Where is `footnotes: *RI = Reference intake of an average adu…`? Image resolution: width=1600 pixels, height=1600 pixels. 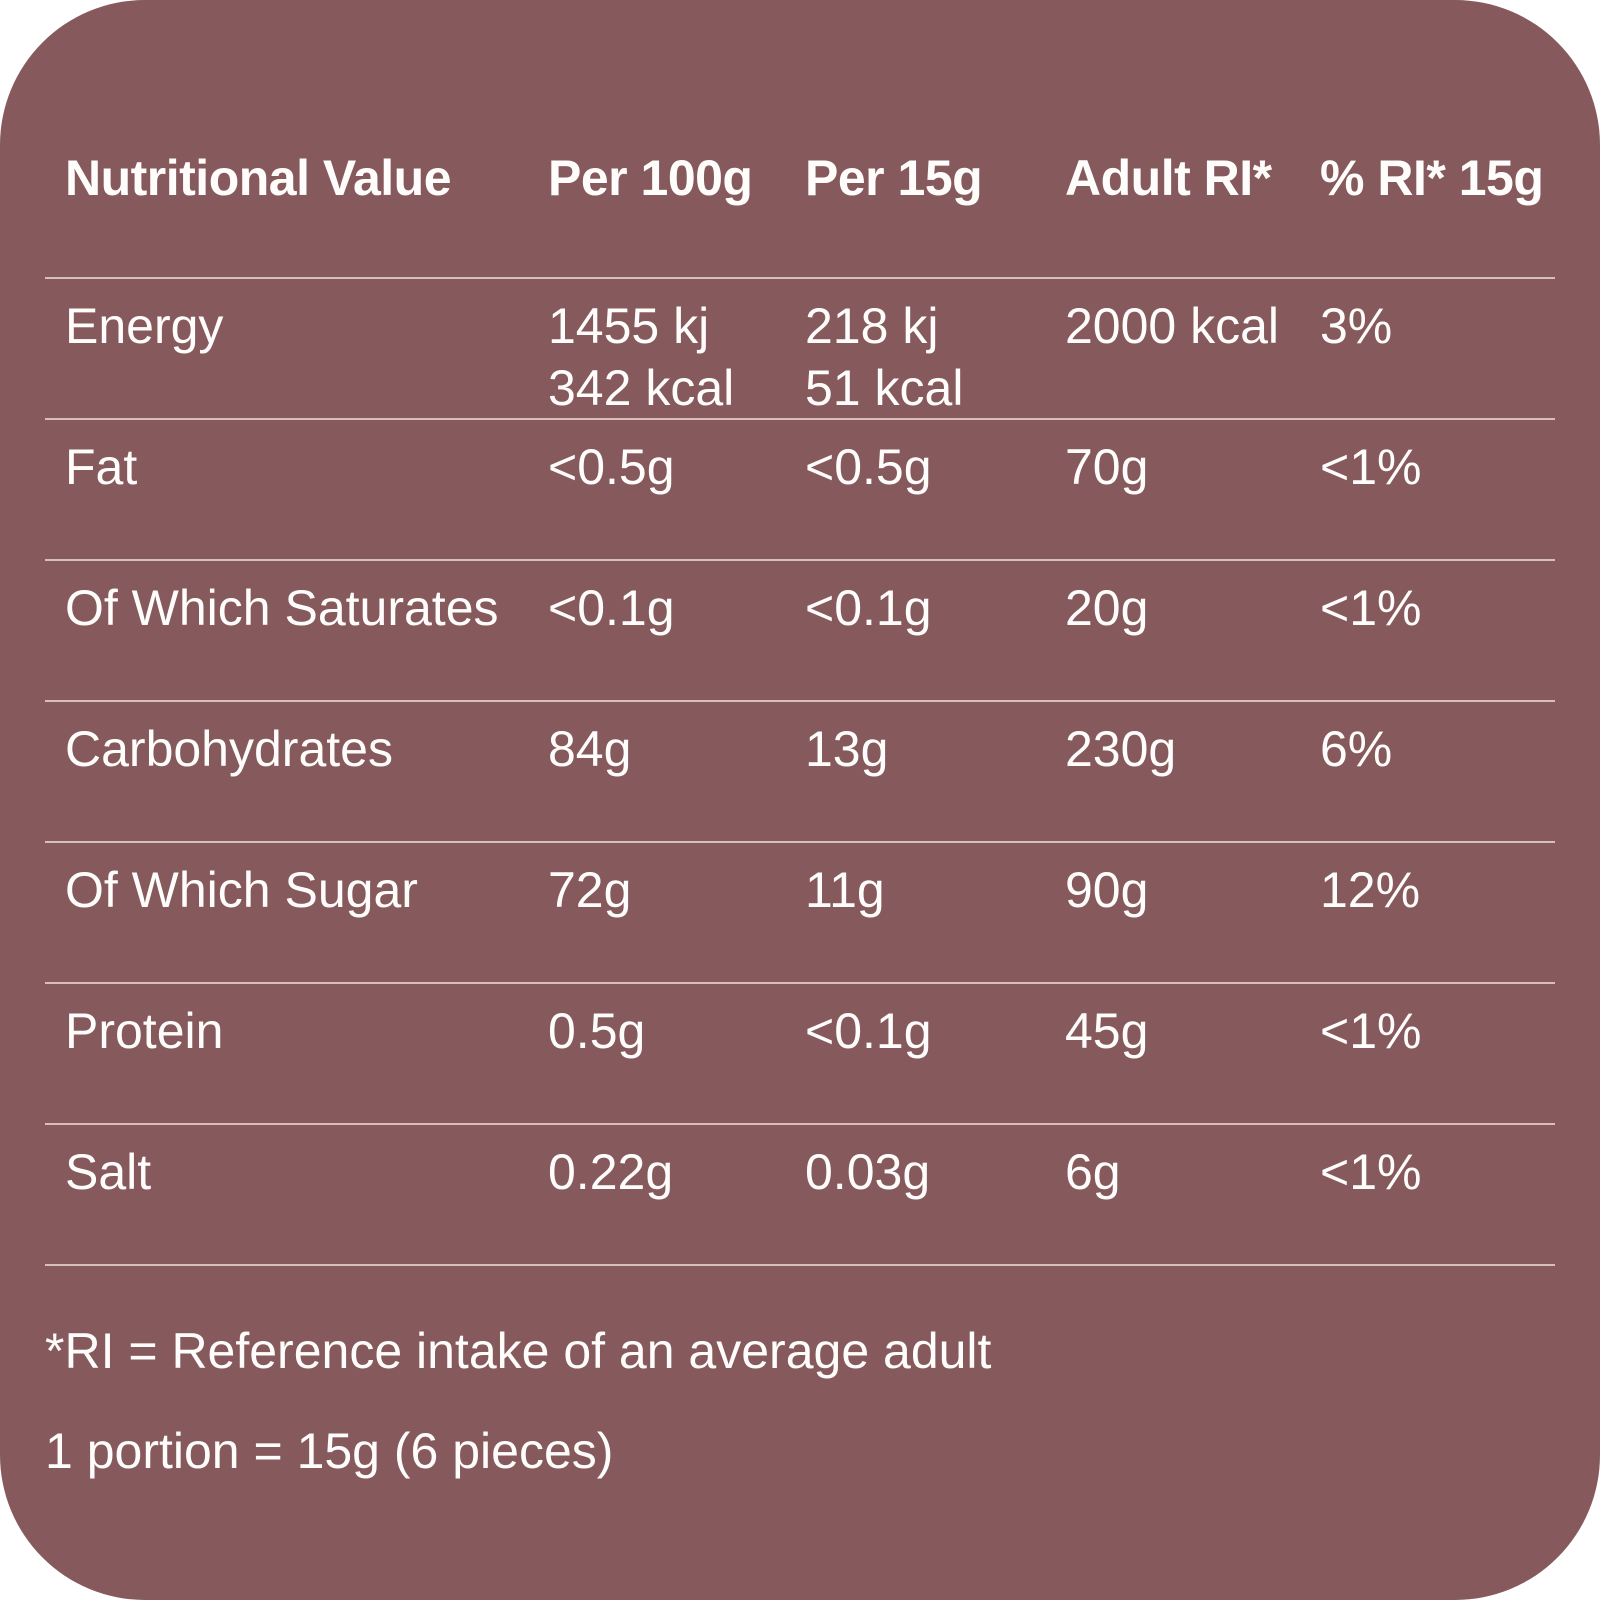 footnotes: *RI = Reference intake of an average adu… is located at coordinates (800, 1373).